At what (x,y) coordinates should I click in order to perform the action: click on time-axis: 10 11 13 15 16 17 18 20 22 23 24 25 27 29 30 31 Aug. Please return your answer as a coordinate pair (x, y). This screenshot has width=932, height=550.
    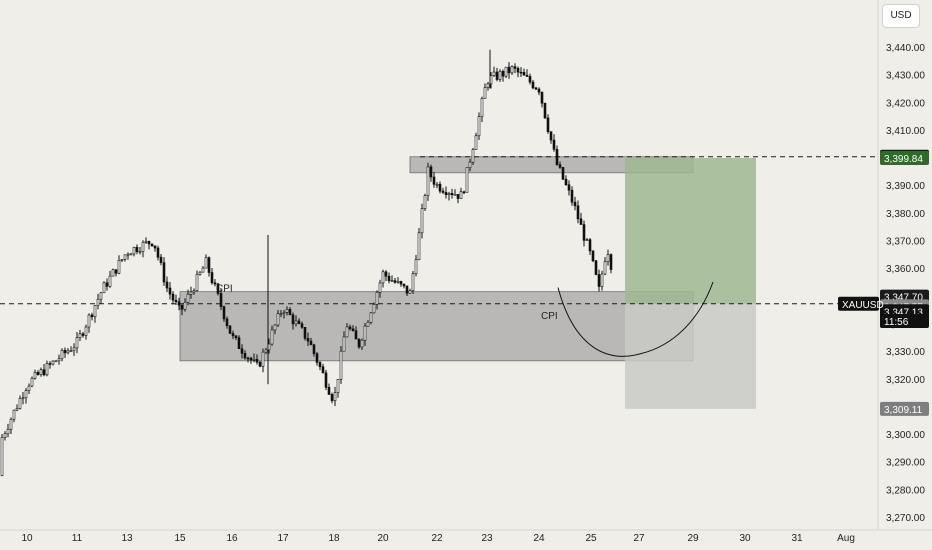
    Looking at the image, I should click on (437, 538).